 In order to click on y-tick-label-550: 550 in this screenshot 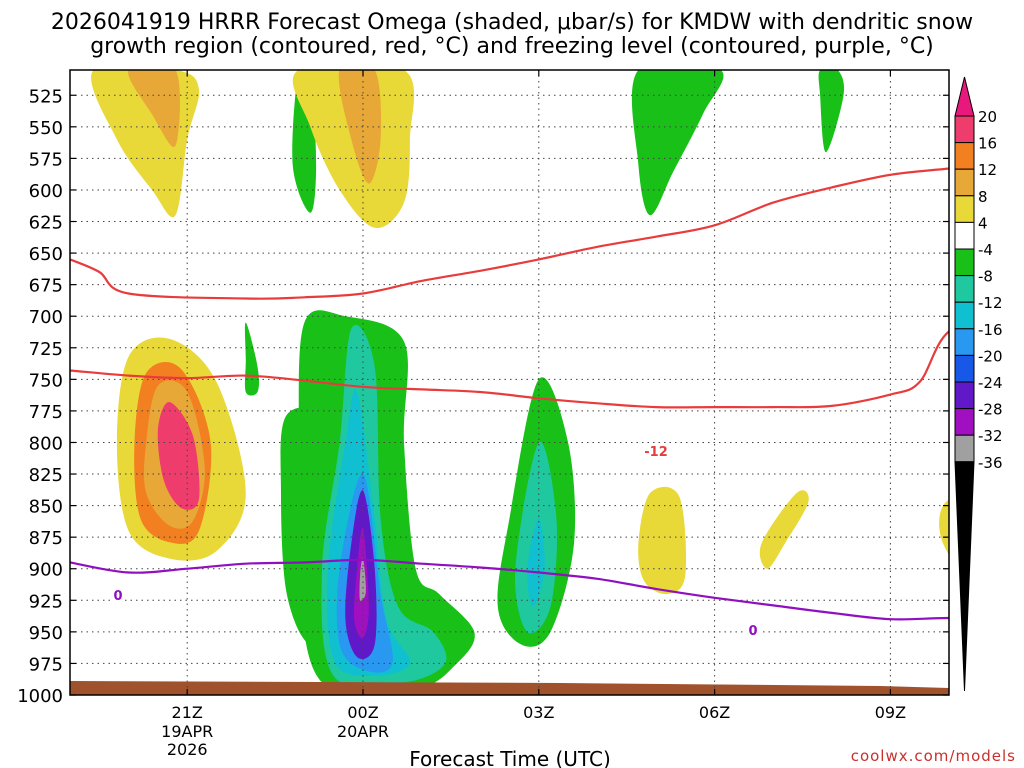, I will do `click(46, 128)`.